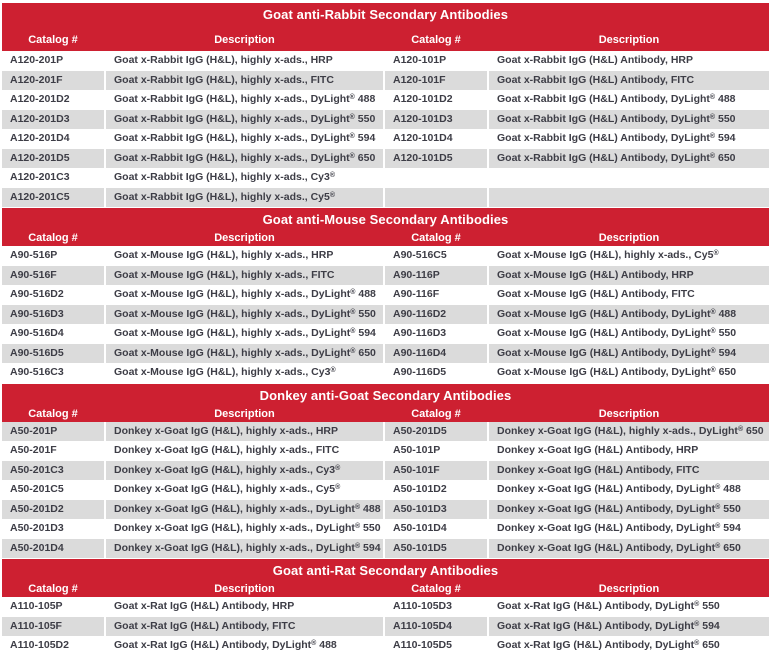 The width and height of the screenshot is (771, 670). Describe the element at coordinates (53, 100) in the screenshot. I see `catalog-number-cell: A120-201D2` at that location.